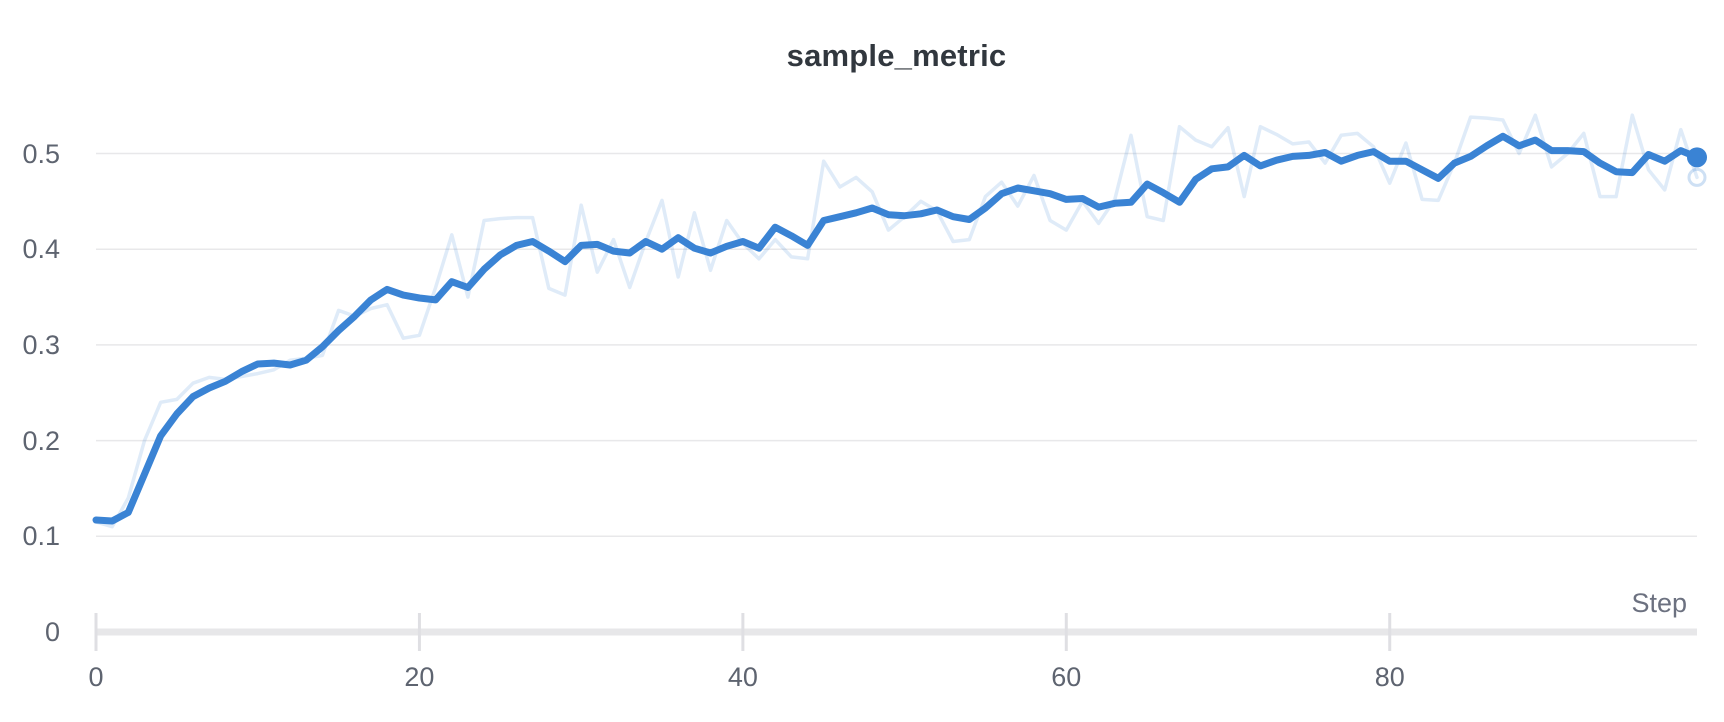  Describe the element at coordinates (419, 677) in the screenshot. I see `x-tick-label: 20` at that location.